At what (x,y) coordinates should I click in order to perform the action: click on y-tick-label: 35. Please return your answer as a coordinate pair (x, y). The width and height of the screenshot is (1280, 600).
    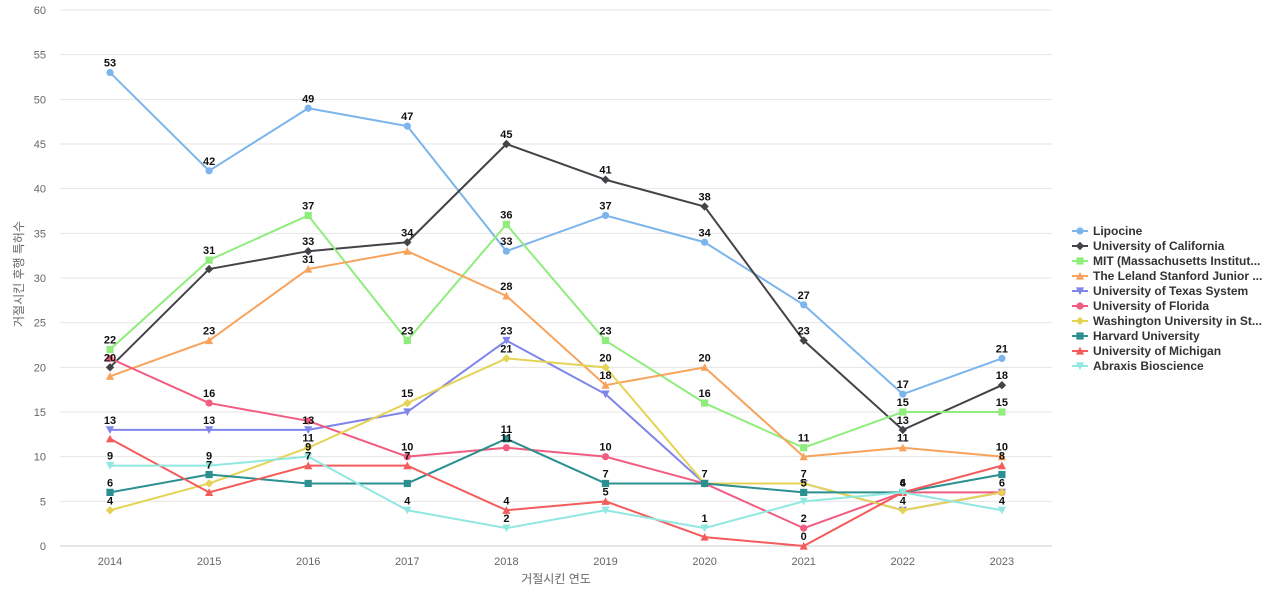
    Looking at the image, I should click on (40, 234).